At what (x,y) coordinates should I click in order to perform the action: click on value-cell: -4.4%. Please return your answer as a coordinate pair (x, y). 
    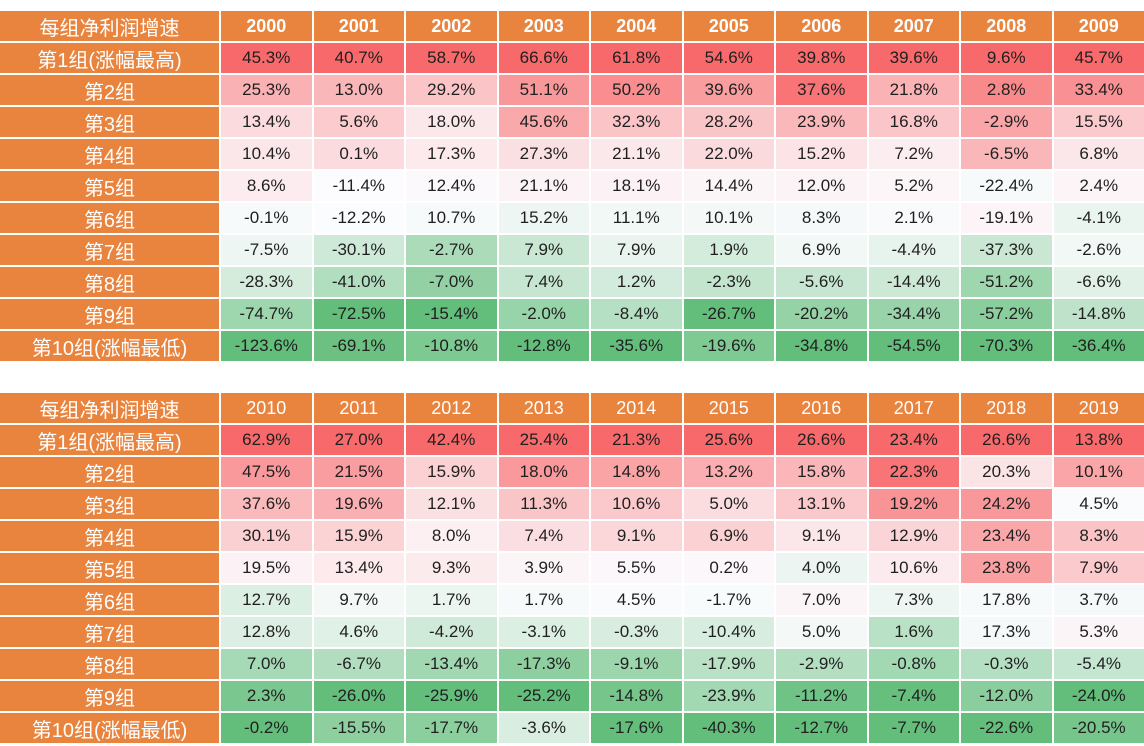
    Looking at the image, I should click on (913, 250).